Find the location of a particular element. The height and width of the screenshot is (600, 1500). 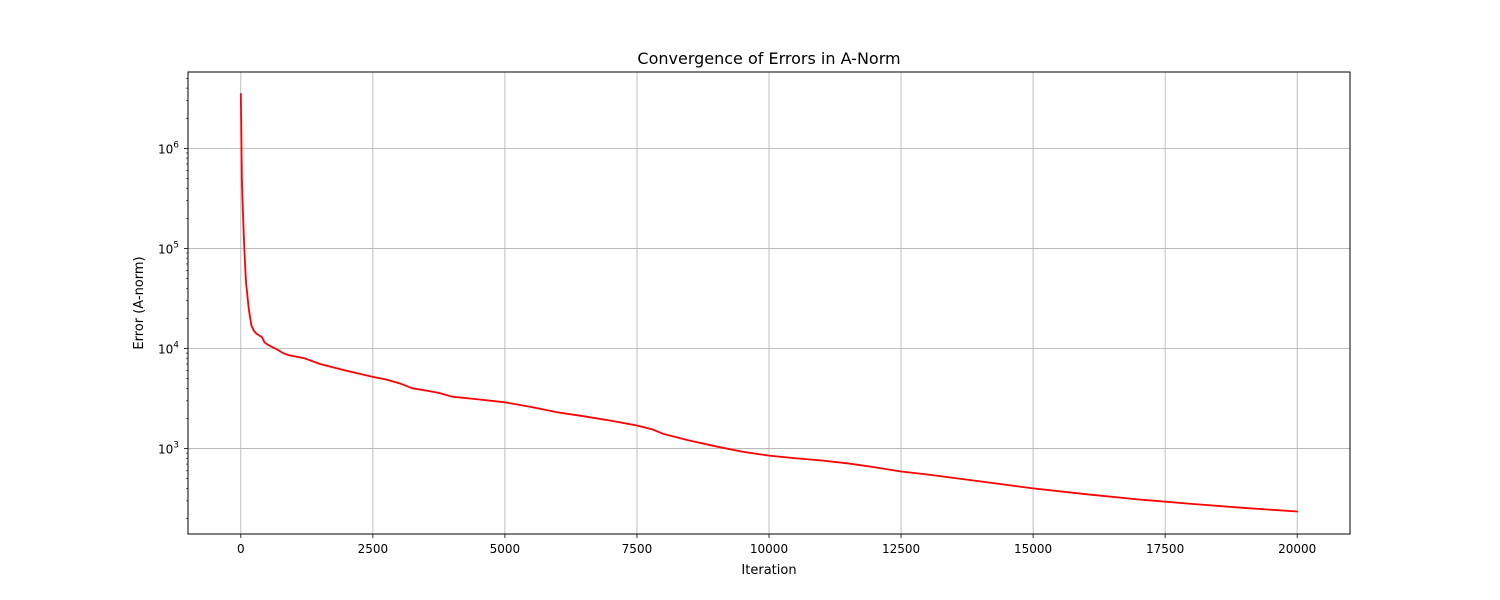

x-tick-label: 15000 is located at coordinates (1033, 549).